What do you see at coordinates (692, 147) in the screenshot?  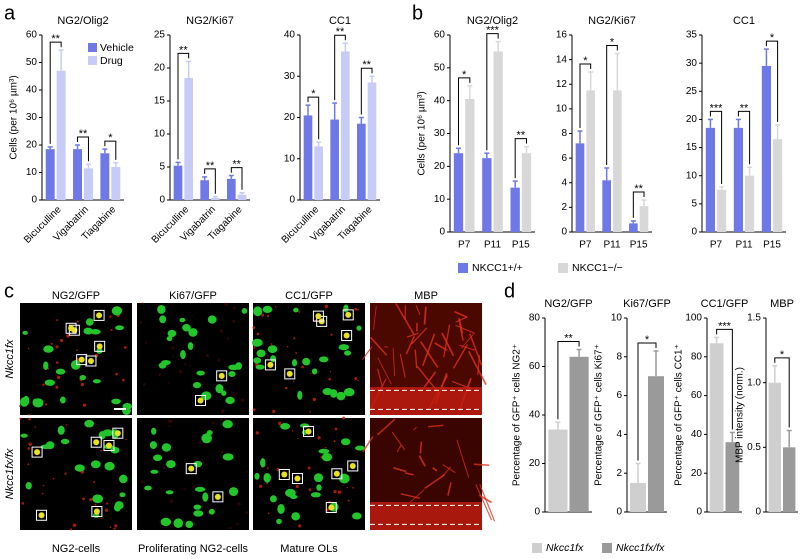 I see `y-tick-label: 15` at bounding box center [692, 147].